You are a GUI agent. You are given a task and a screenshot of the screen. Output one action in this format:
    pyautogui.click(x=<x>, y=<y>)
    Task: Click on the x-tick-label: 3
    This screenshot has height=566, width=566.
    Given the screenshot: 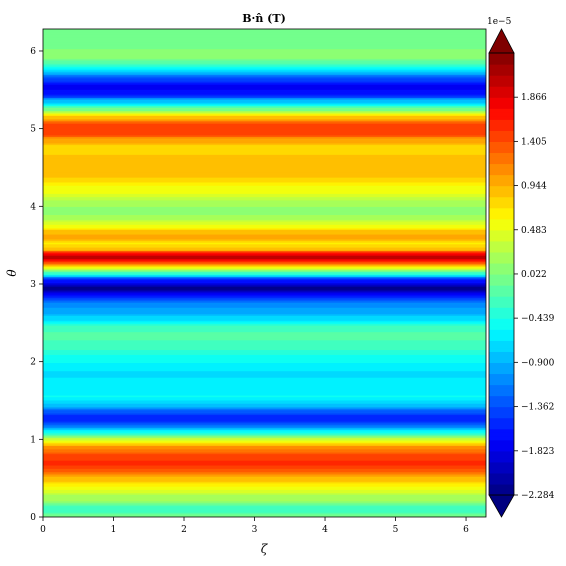 What is the action you would take?
    pyautogui.click(x=255, y=530)
    